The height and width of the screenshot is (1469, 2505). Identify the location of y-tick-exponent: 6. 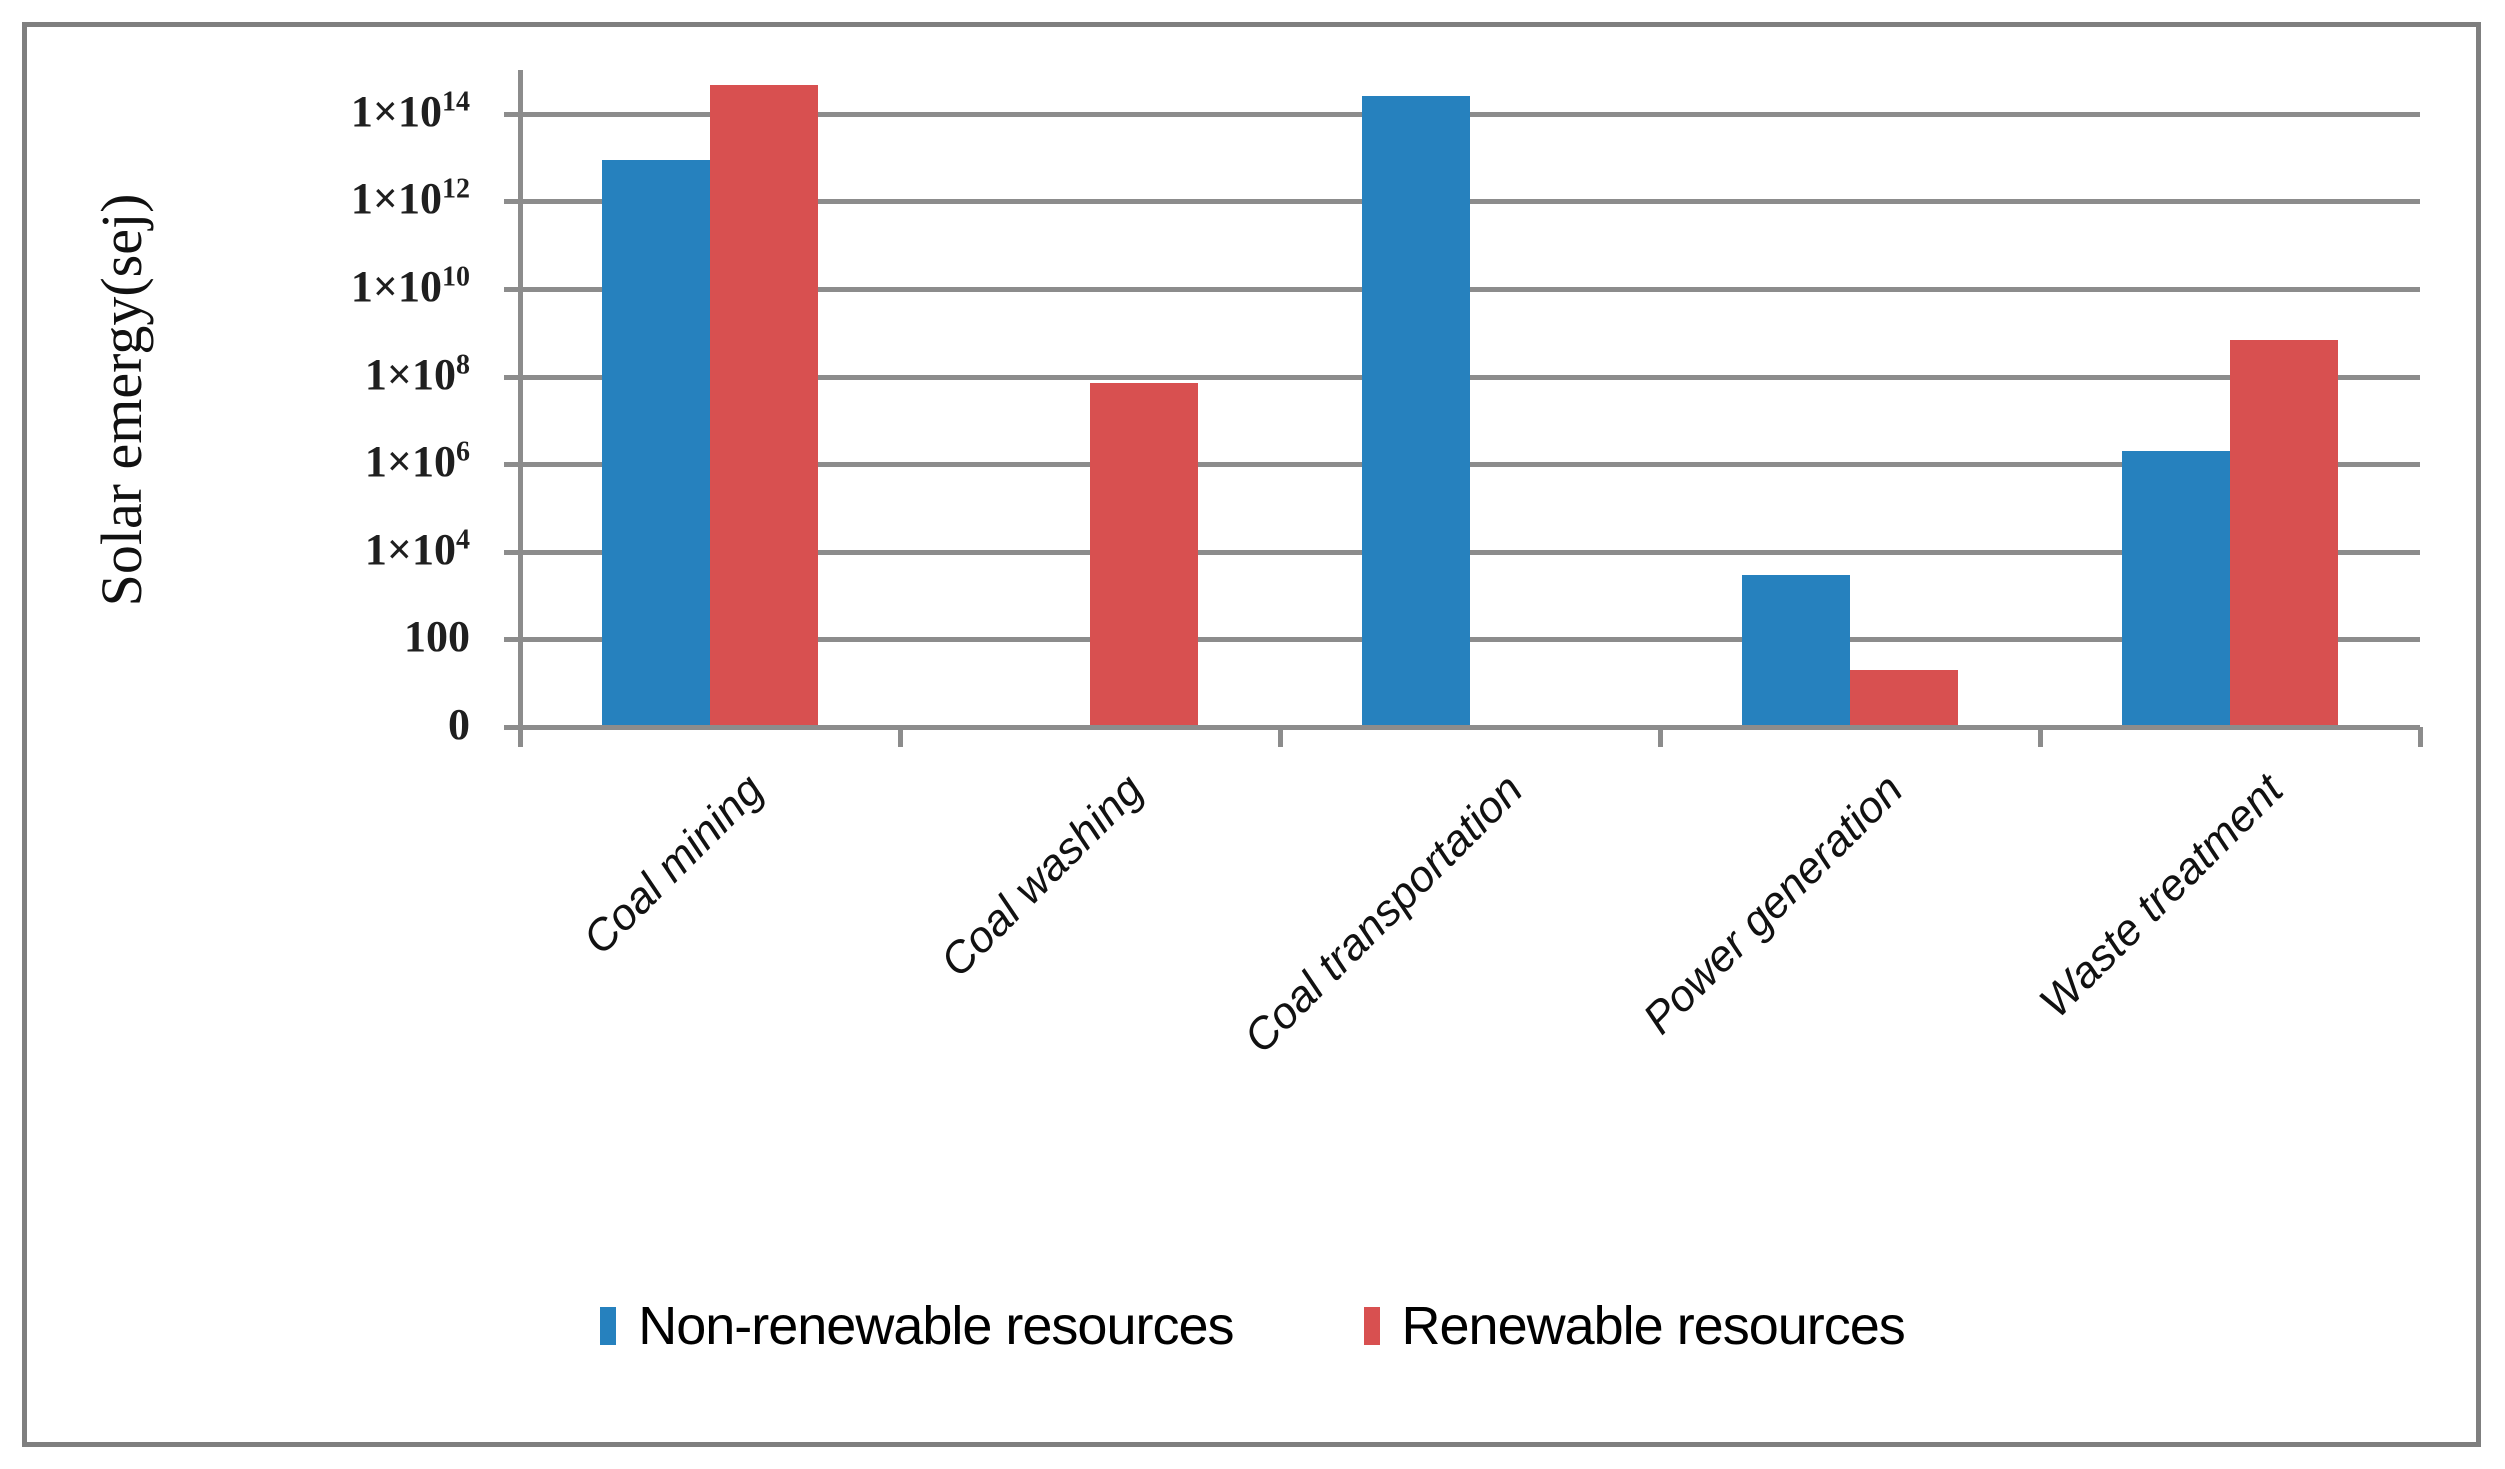
(463, 452).